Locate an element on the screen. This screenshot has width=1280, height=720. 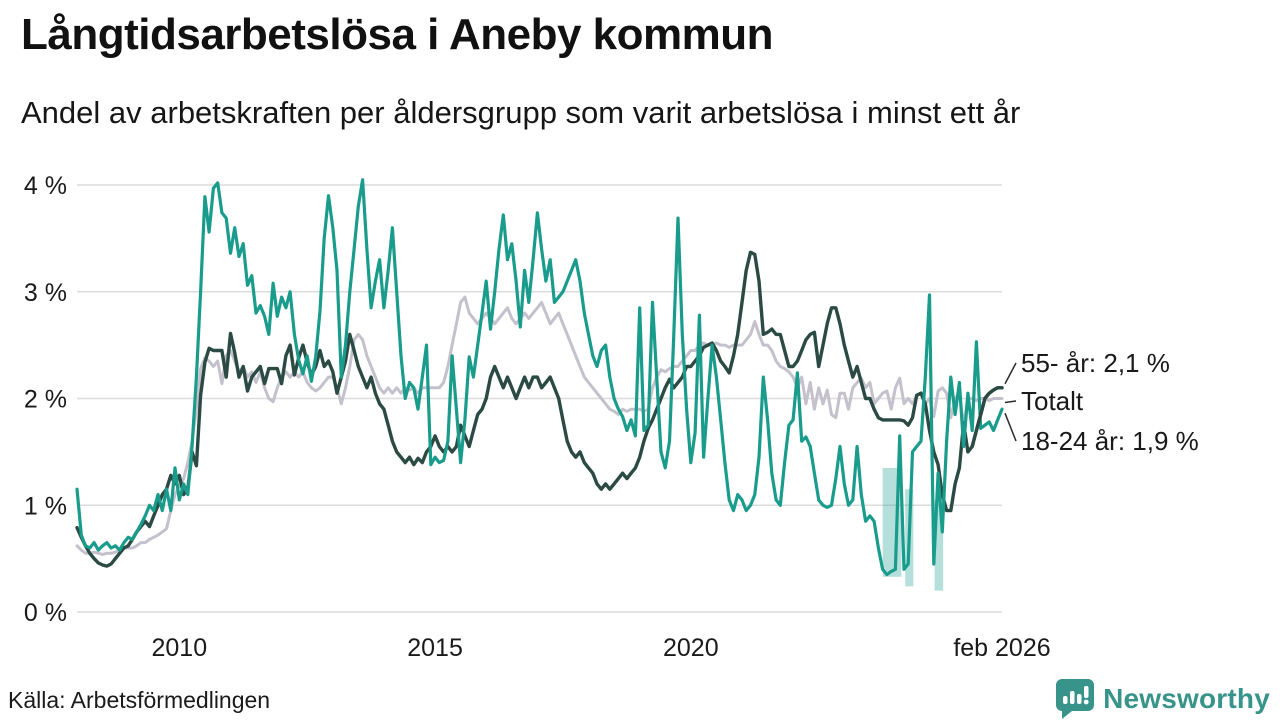
y-tick-label: 2 % is located at coordinates (45, 400).